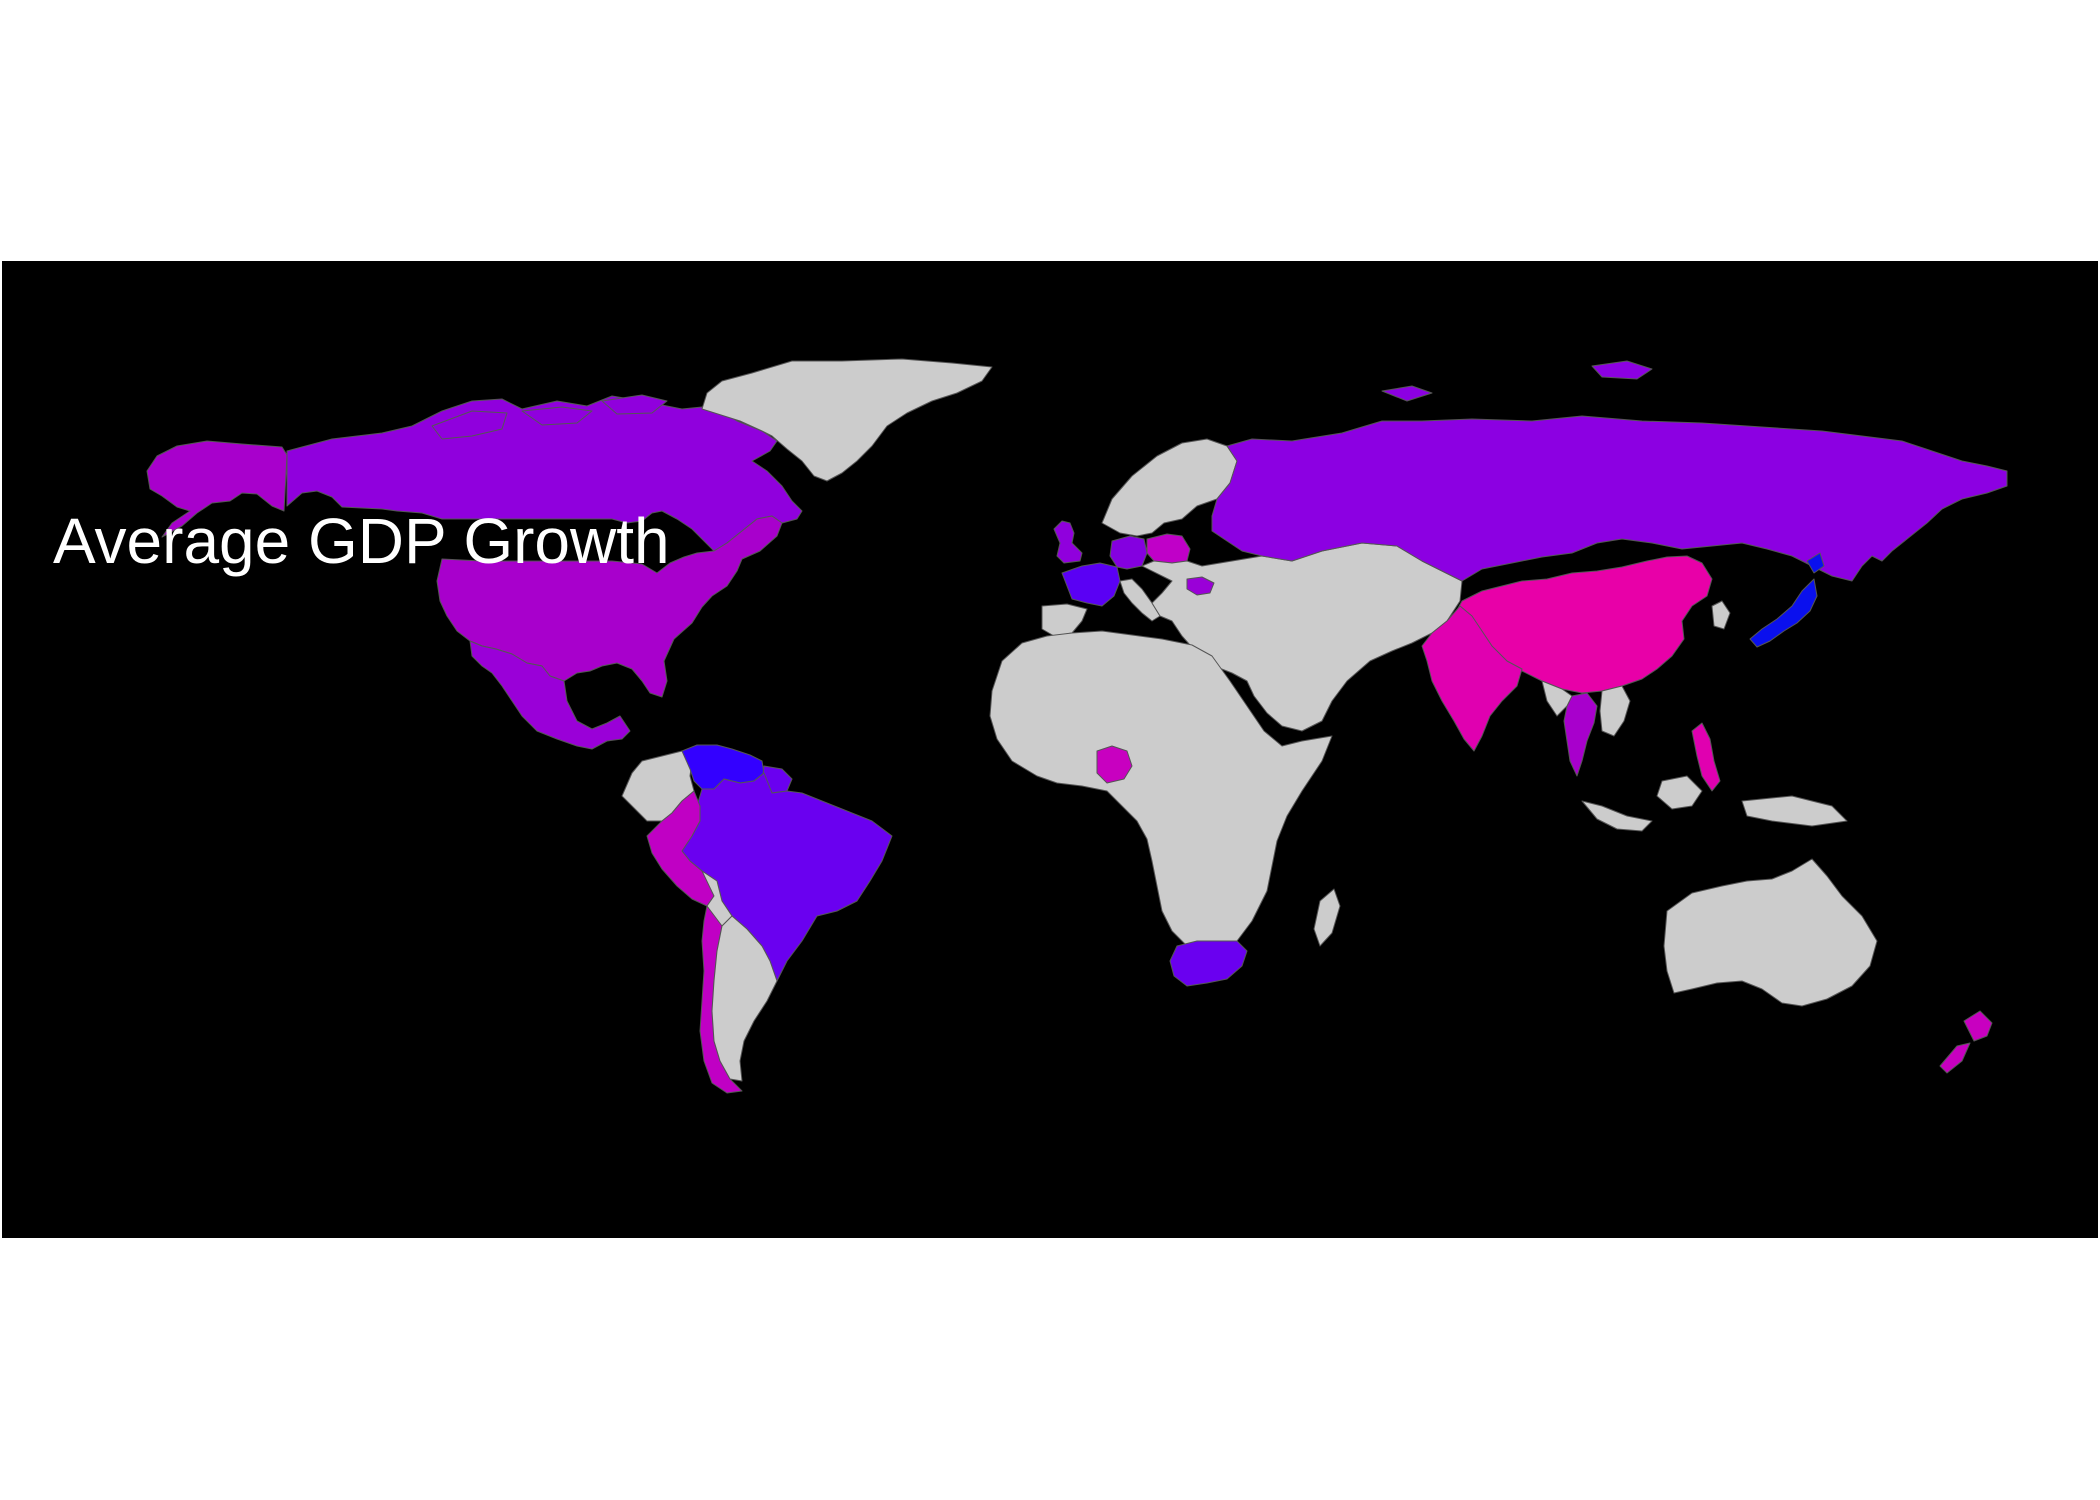 This screenshot has width=2100, height=1500. Describe the element at coordinates (1580, 734) in the screenshot. I see `country-thailand` at that location.